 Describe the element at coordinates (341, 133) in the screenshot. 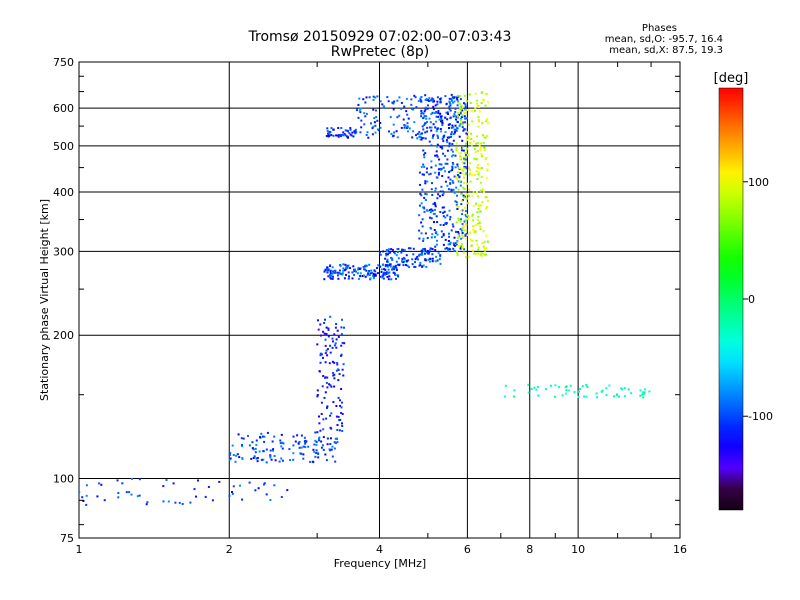

I see `trace-segment` at that location.